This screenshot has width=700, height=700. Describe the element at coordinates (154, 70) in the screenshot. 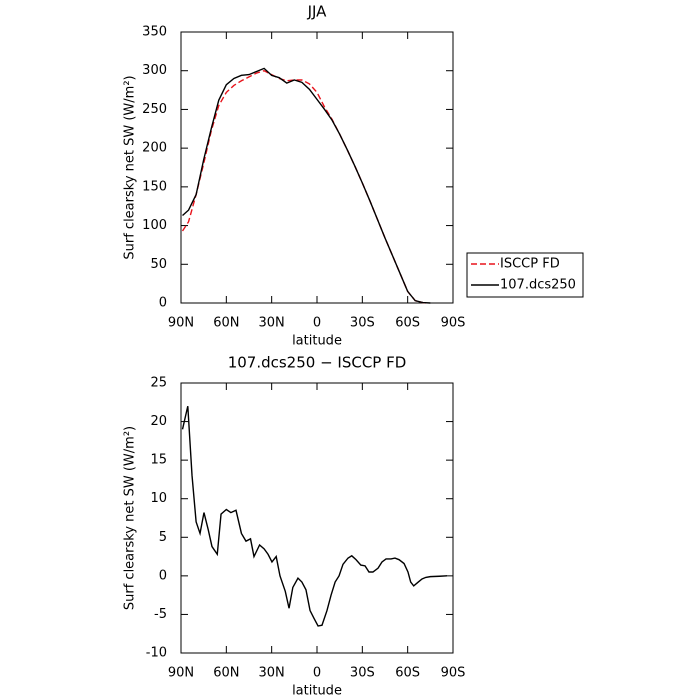

I see `y-tick-label: 300` at that location.